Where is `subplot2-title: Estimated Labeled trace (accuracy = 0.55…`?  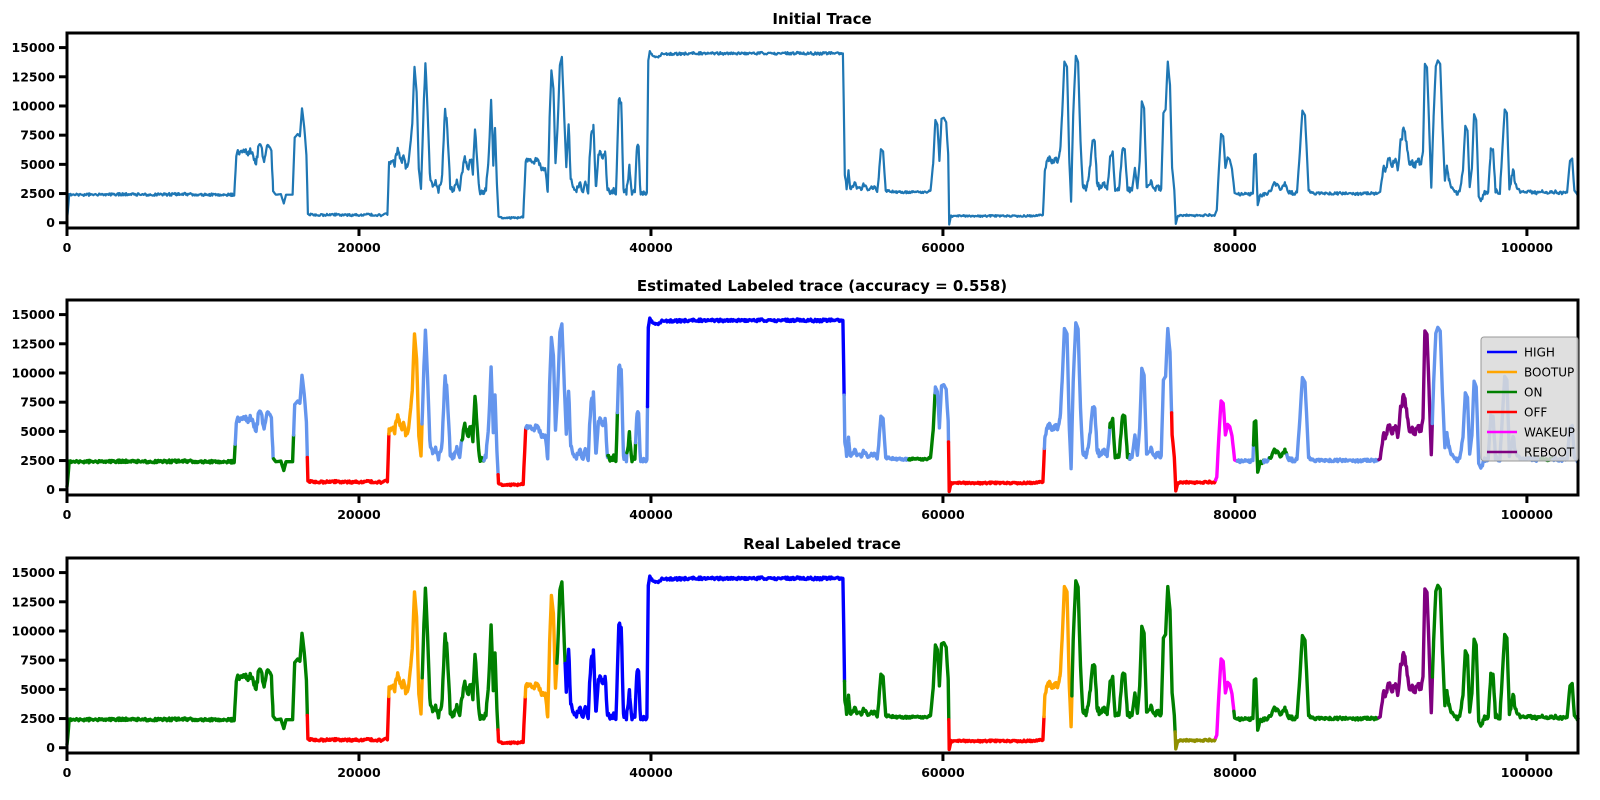 subplot2-title: Estimated Labeled trace (accuracy = 0.55… is located at coordinates (822, 286).